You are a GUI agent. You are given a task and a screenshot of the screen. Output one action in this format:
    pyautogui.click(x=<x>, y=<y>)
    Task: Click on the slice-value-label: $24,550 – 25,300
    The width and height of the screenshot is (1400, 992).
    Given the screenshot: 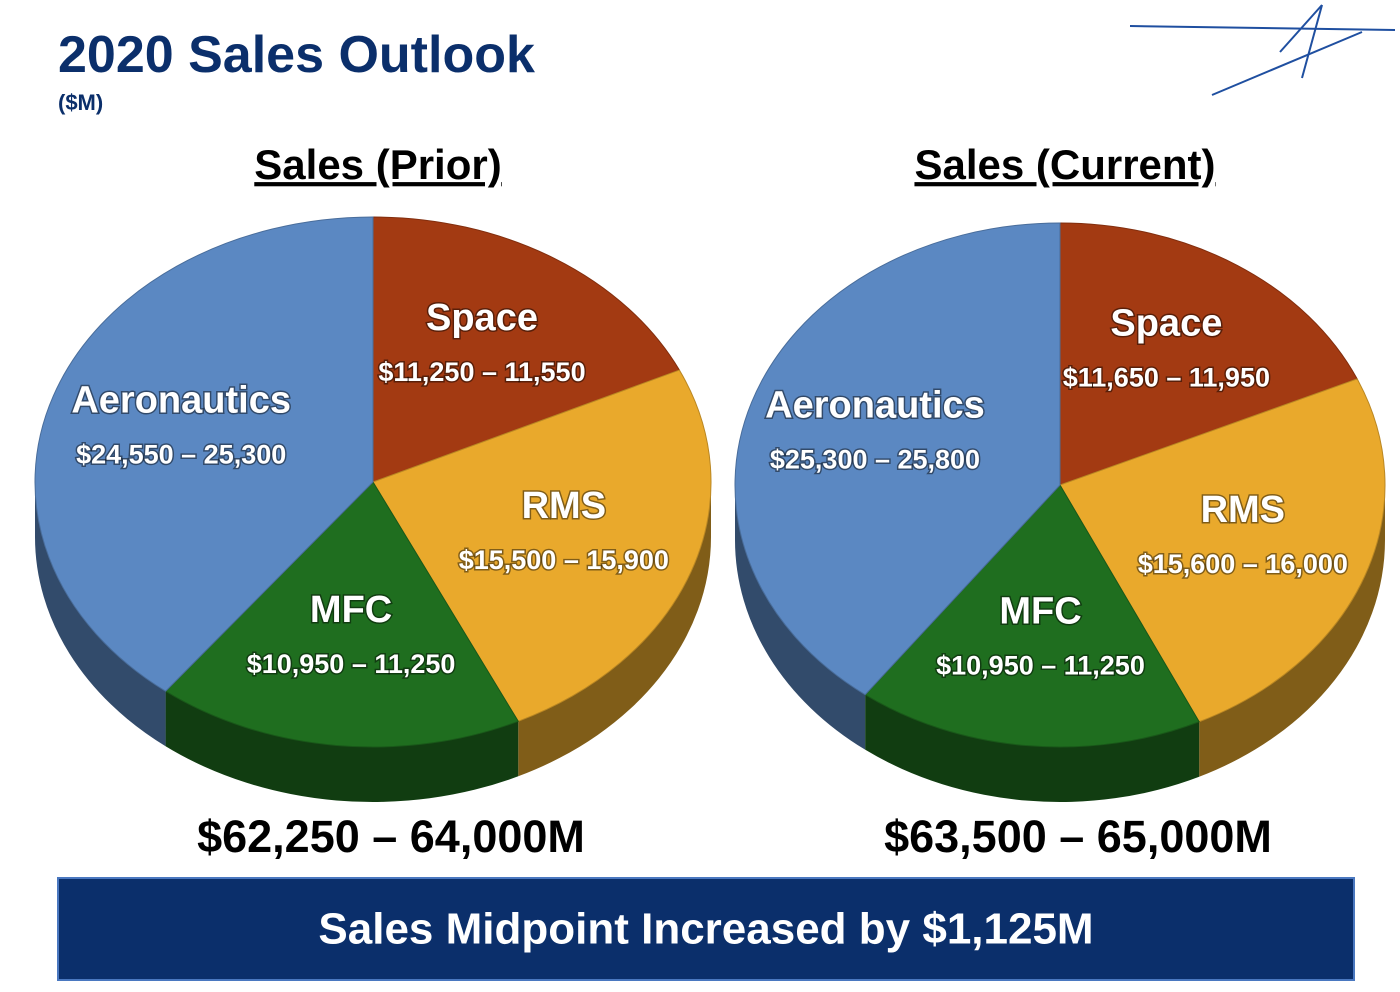 What is the action you would take?
    pyautogui.click(x=181, y=455)
    